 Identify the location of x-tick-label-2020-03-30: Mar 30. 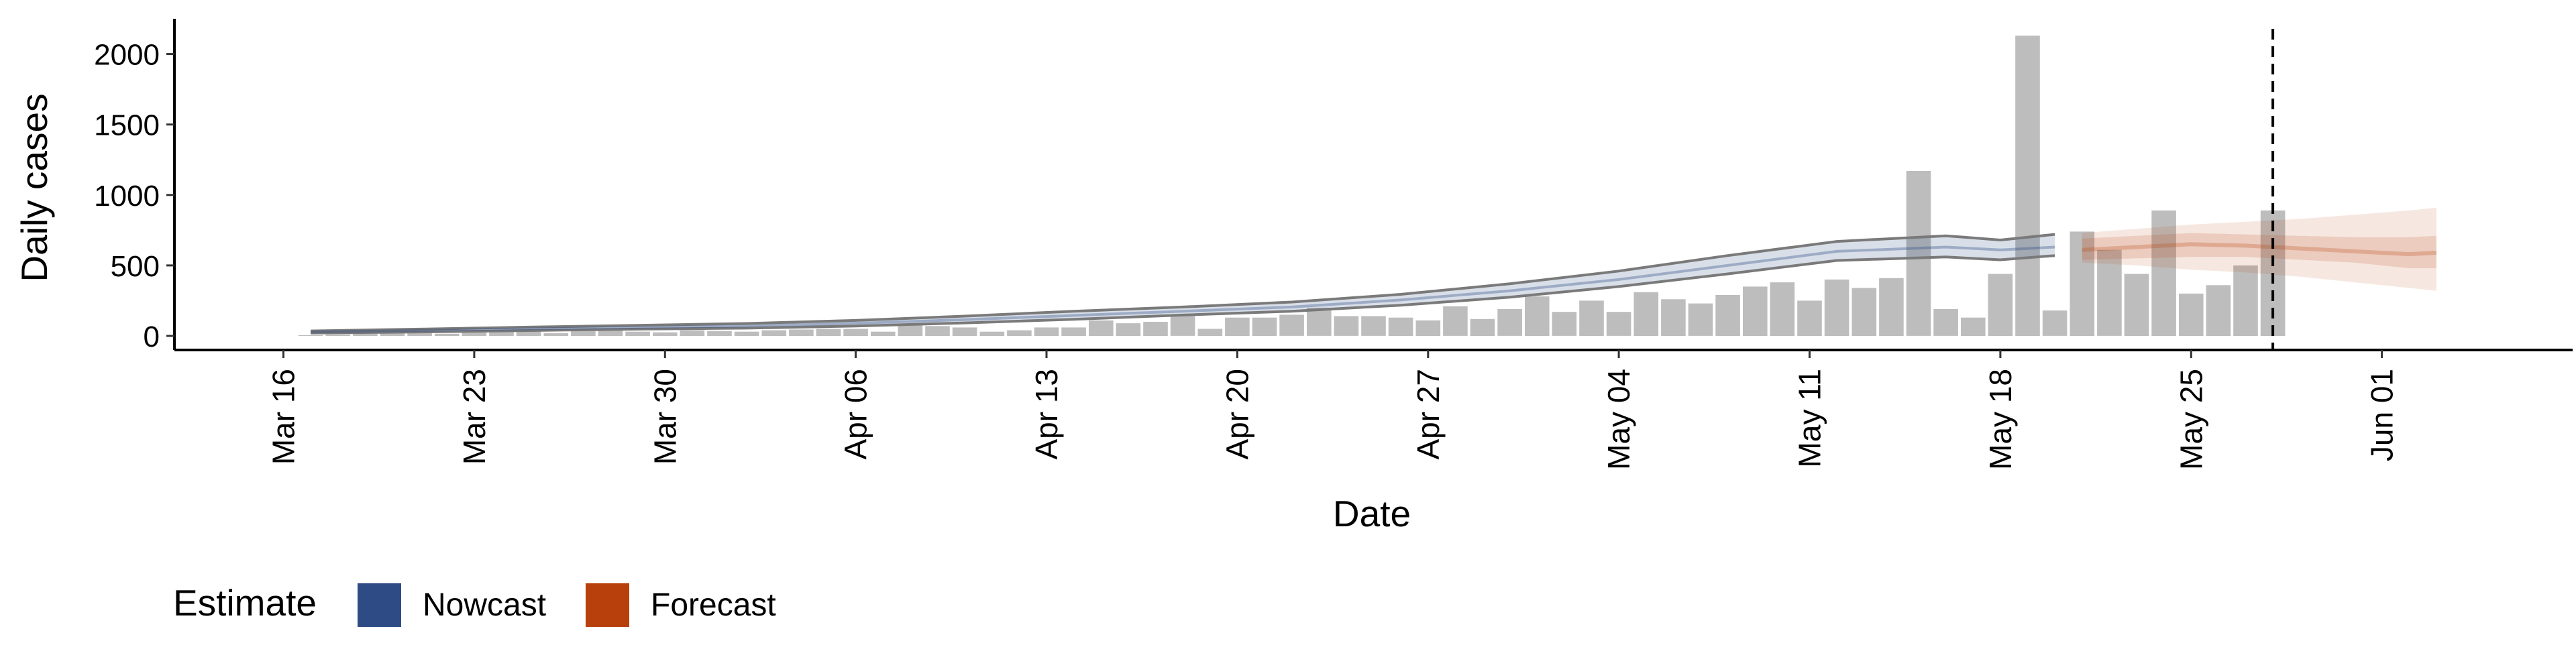
(664, 417).